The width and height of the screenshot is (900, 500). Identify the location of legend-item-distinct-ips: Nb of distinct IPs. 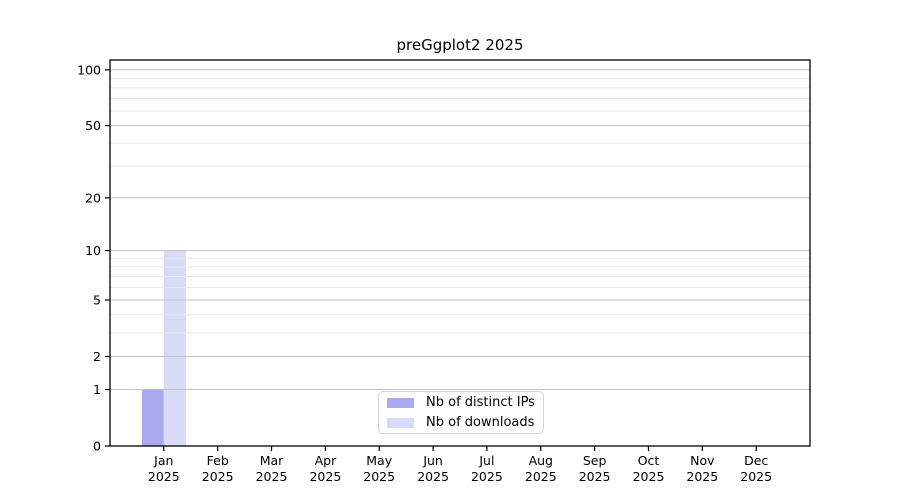
(465, 402).